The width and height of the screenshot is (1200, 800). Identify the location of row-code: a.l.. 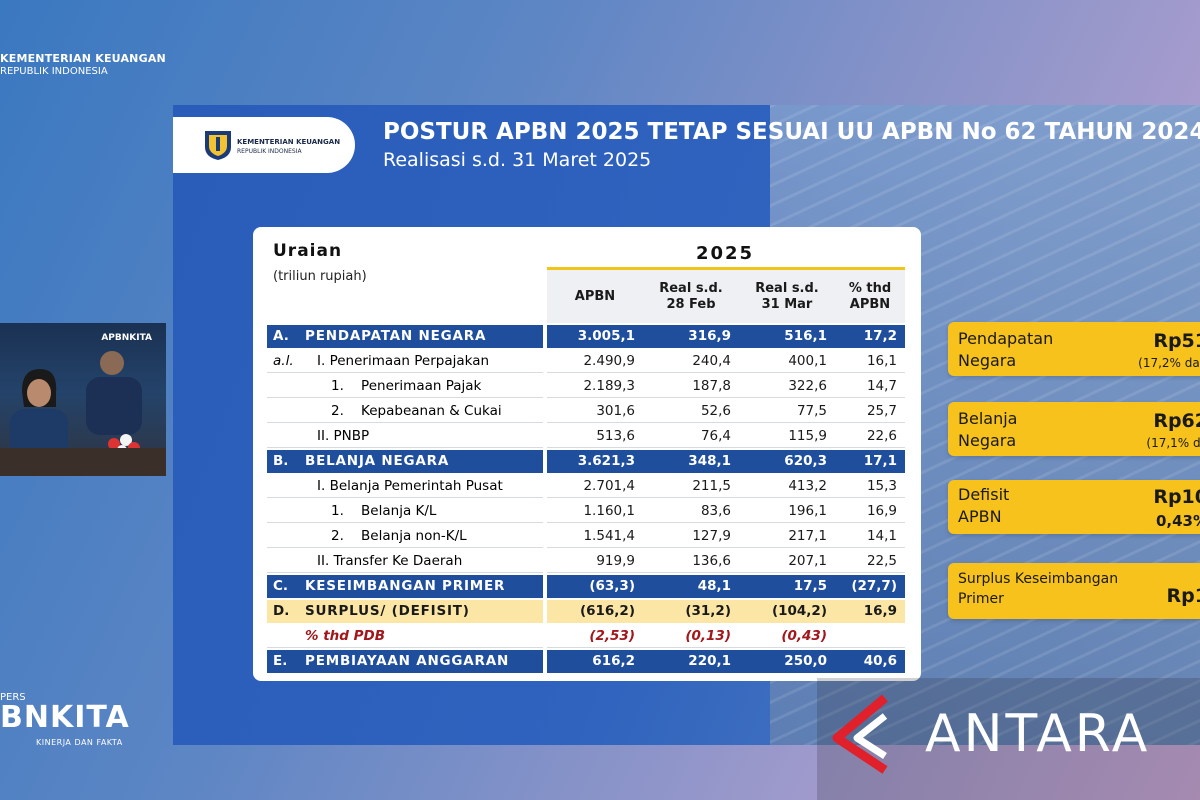
(283, 361).